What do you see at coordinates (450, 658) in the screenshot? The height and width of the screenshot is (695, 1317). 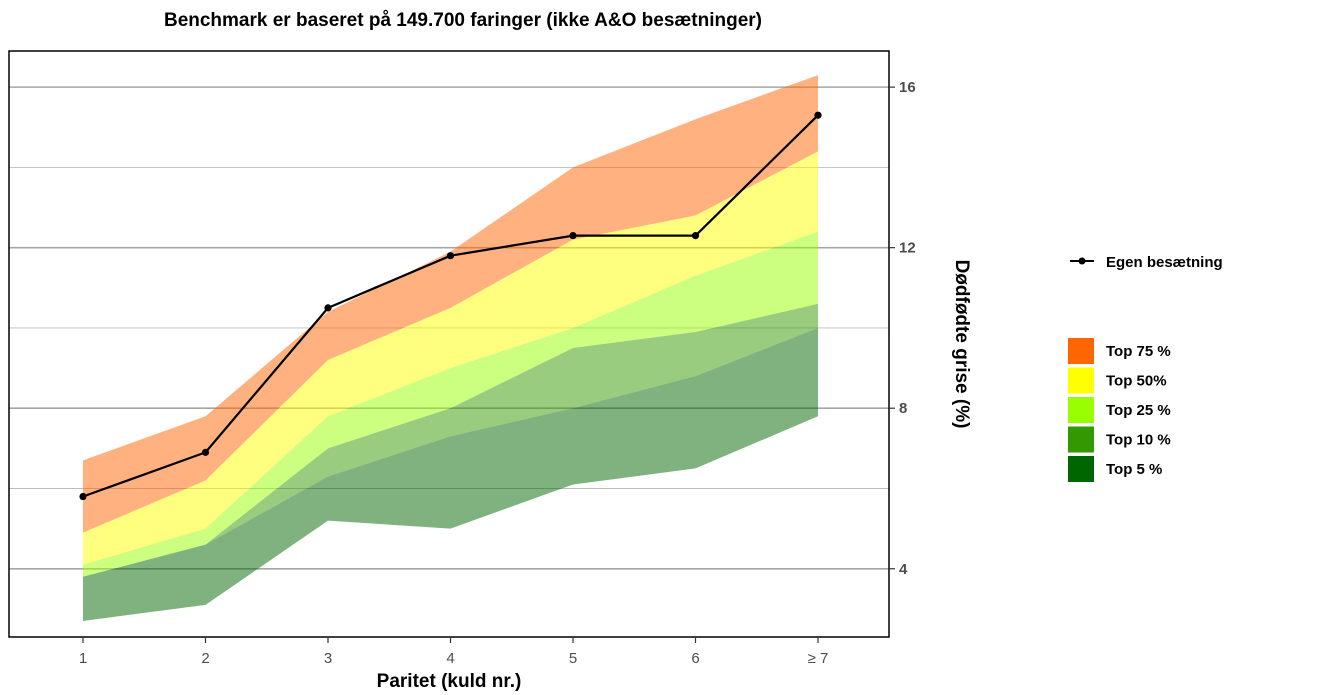 I see `x-tick-label-3: 4` at bounding box center [450, 658].